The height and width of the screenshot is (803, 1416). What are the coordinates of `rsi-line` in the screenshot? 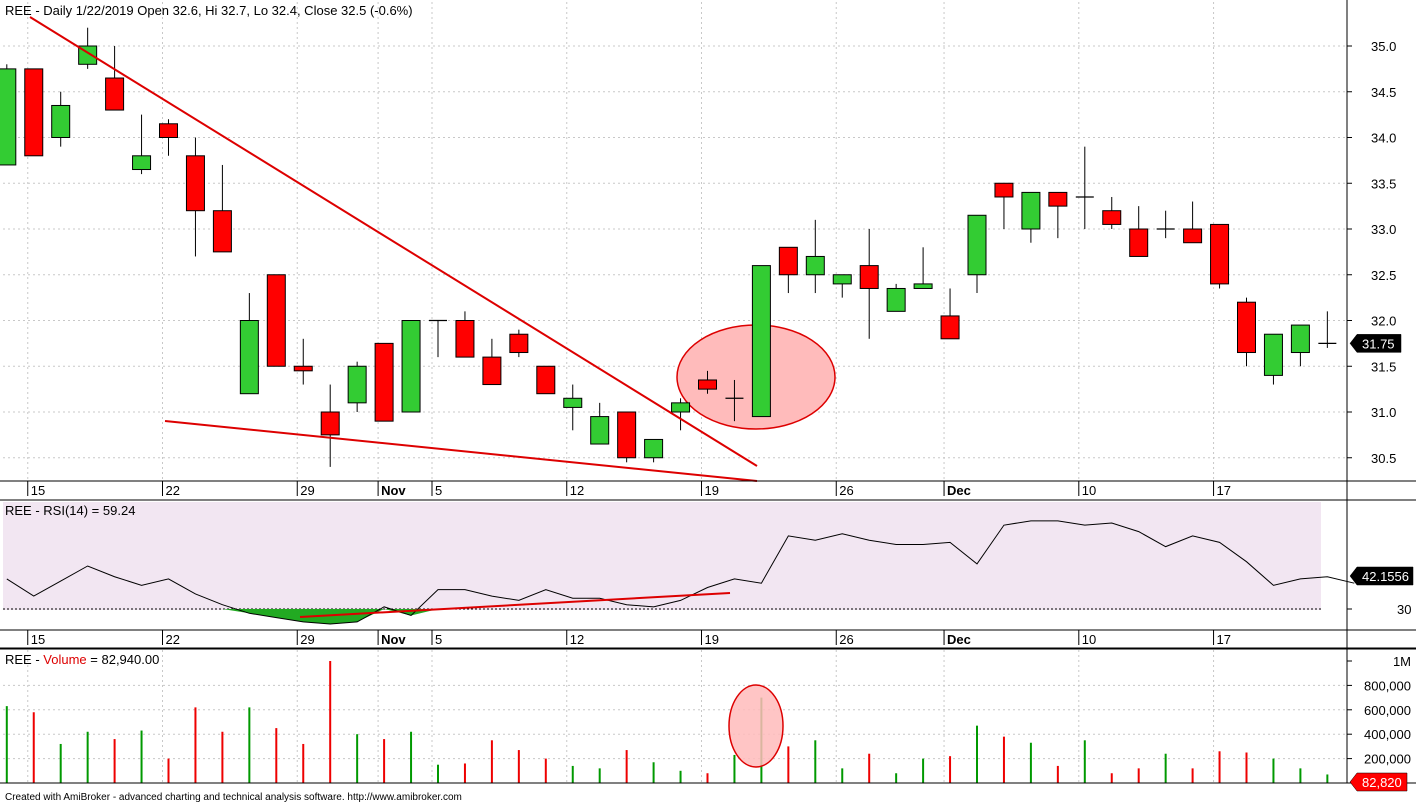 It's located at (680, 572).